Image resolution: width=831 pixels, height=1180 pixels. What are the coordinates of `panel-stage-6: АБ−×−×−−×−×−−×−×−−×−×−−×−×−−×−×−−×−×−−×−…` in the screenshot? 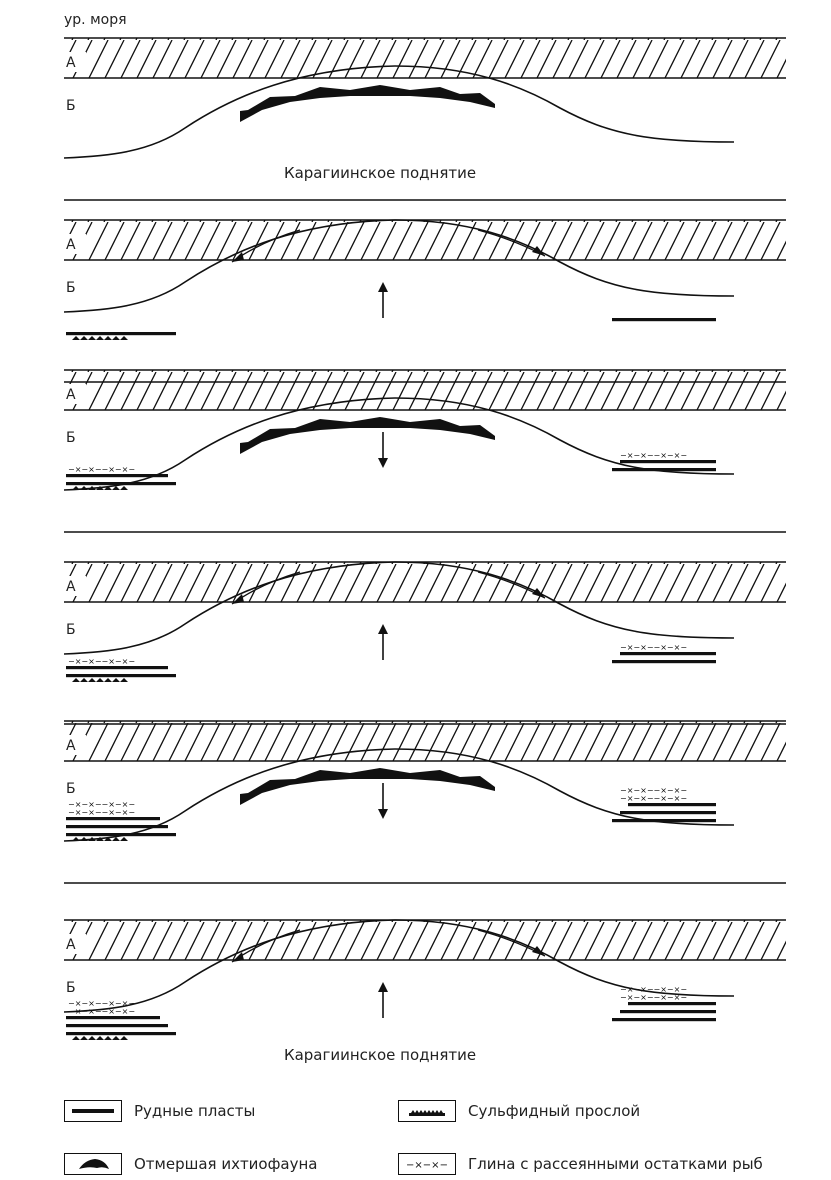 It's located at (424, 991).